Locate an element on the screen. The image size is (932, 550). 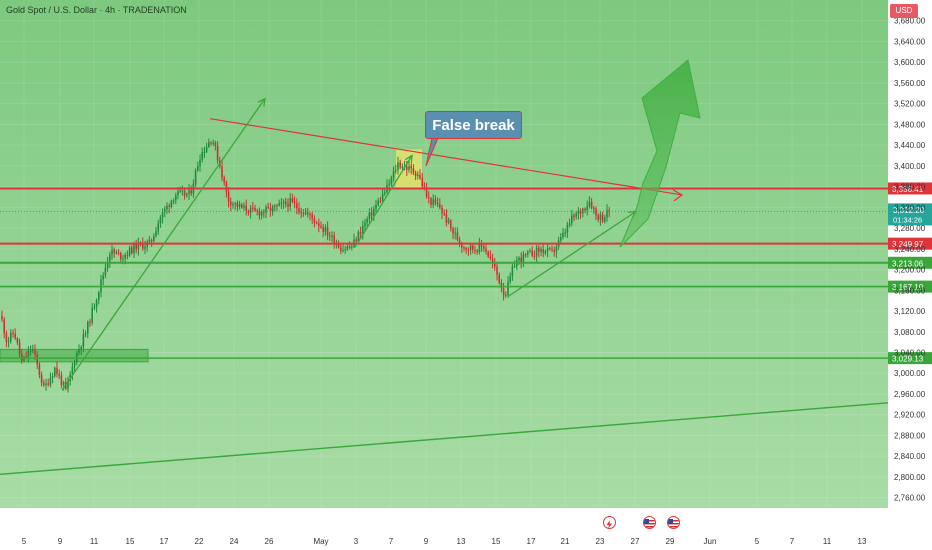
price-level-label: 3,029.13 is located at coordinates (908, 359).